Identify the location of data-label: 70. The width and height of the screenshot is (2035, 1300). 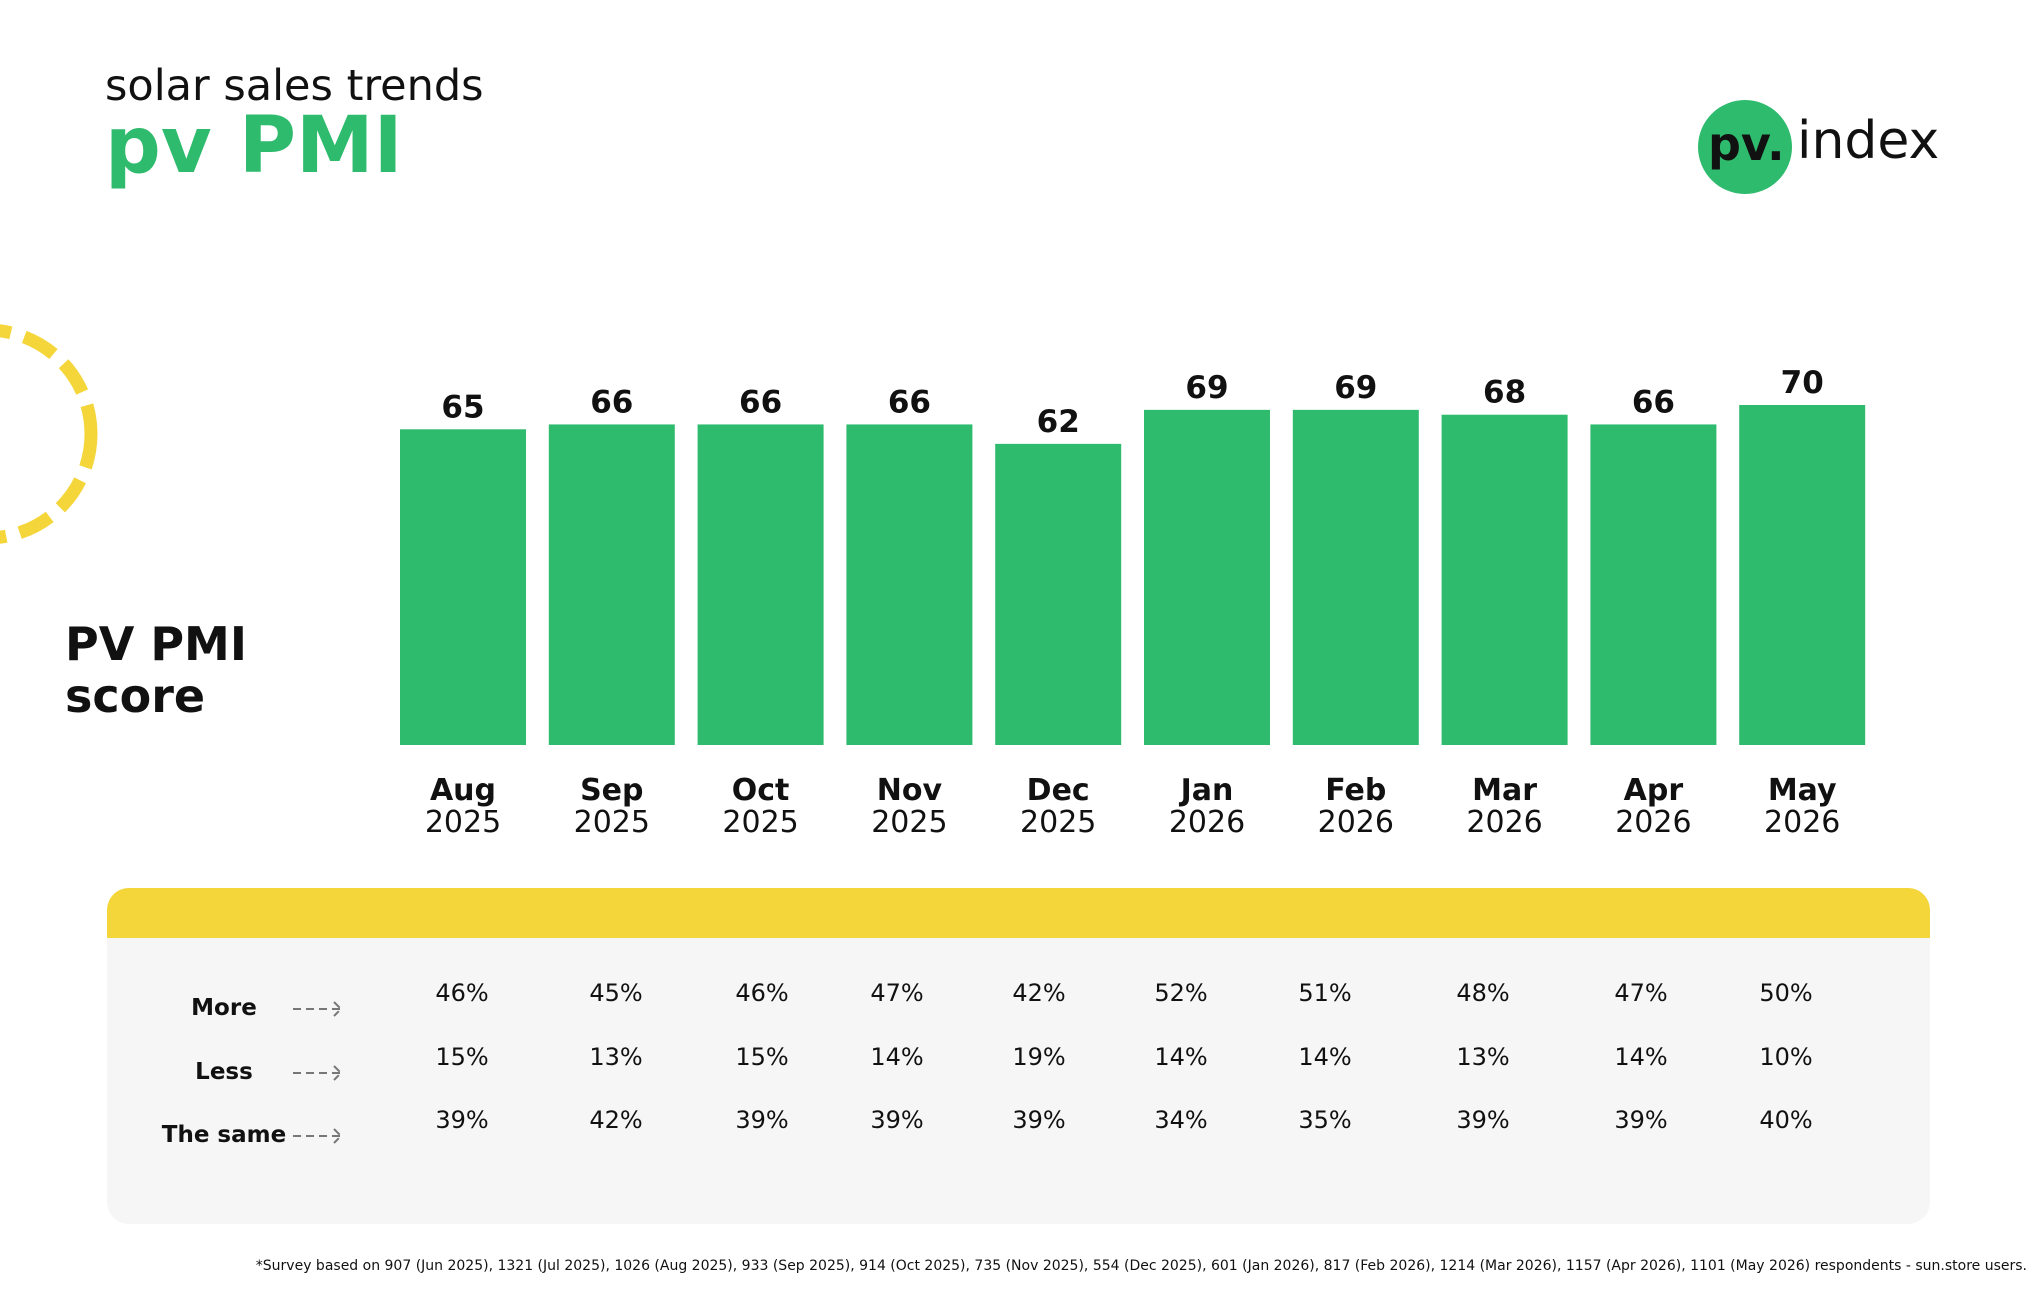
(1802, 383).